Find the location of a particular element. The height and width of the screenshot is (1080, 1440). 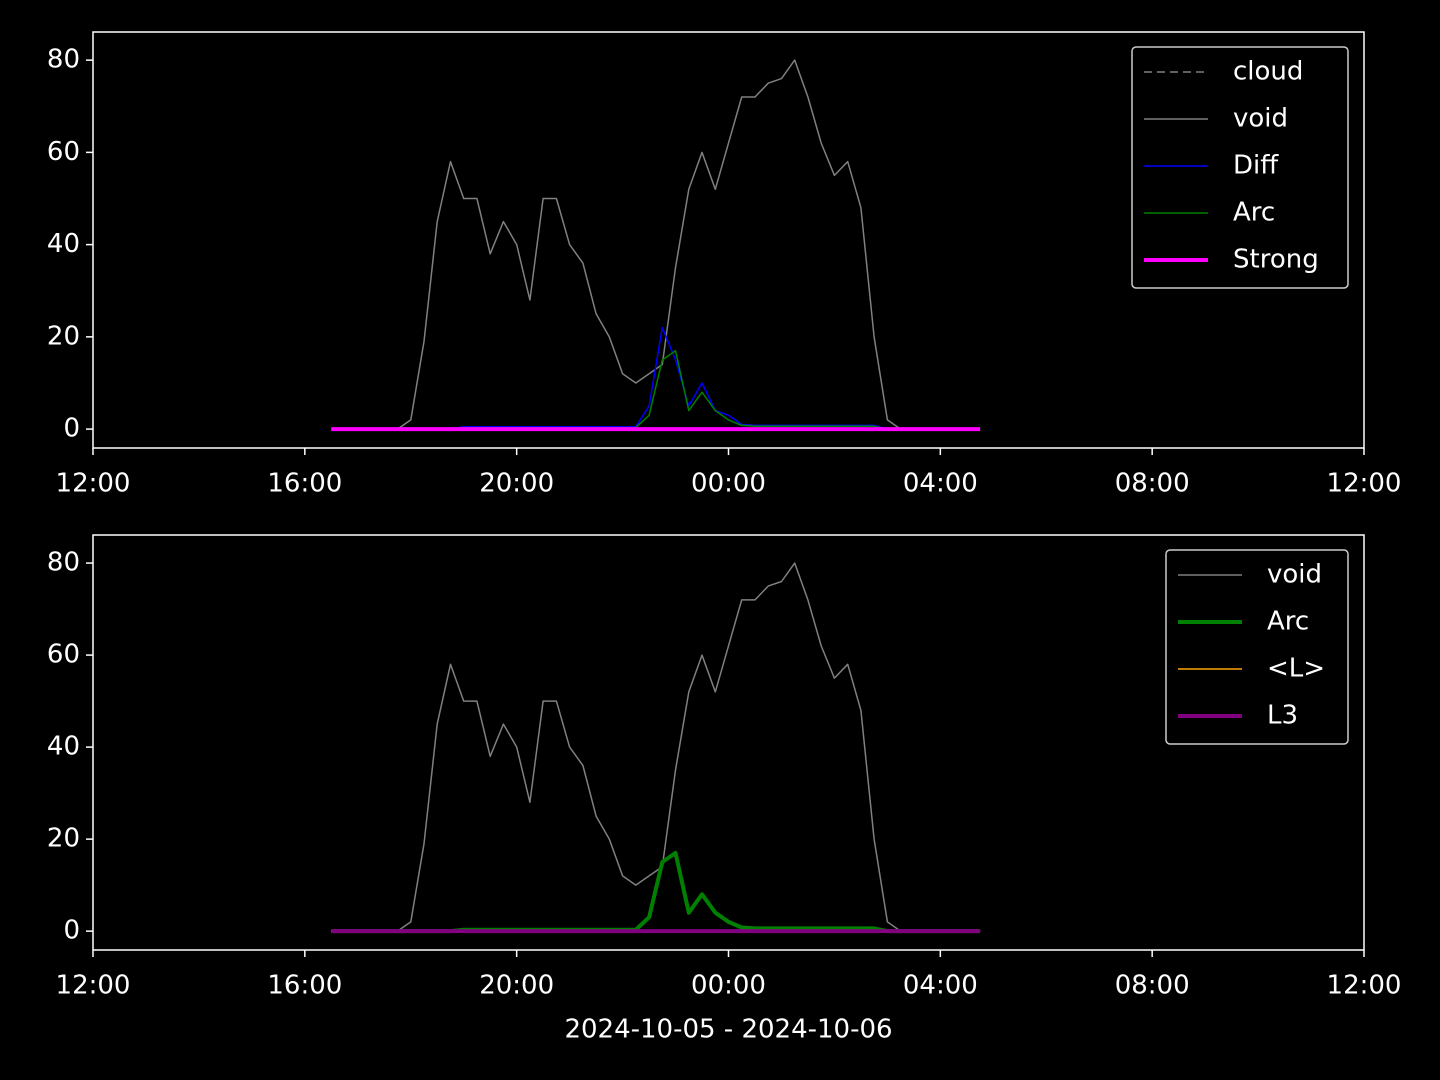

legend-label: cloud is located at coordinates (1268, 72).